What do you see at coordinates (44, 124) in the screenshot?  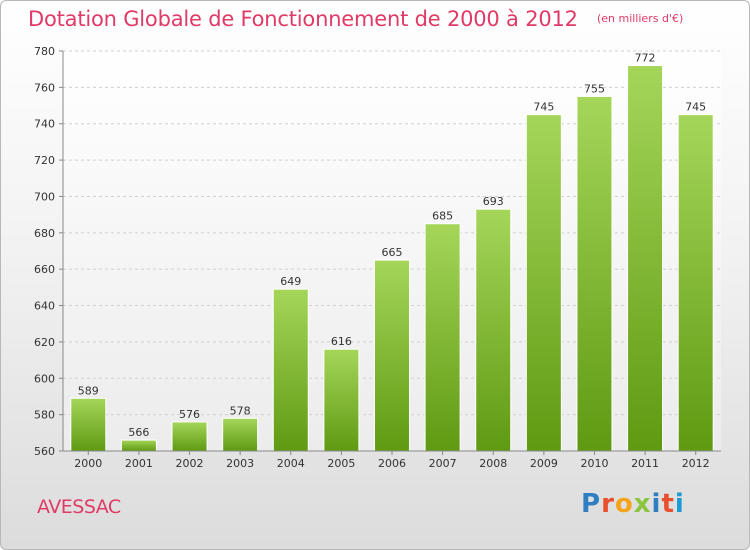 I see `y-tick-label: 740` at bounding box center [44, 124].